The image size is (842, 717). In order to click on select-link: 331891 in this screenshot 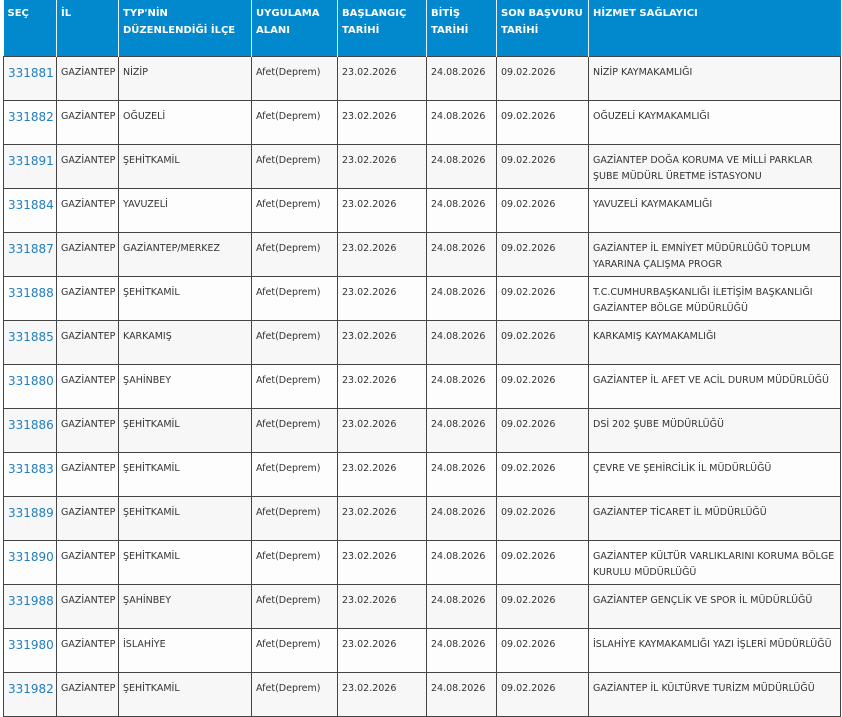, I will do `click(31, 161)`.